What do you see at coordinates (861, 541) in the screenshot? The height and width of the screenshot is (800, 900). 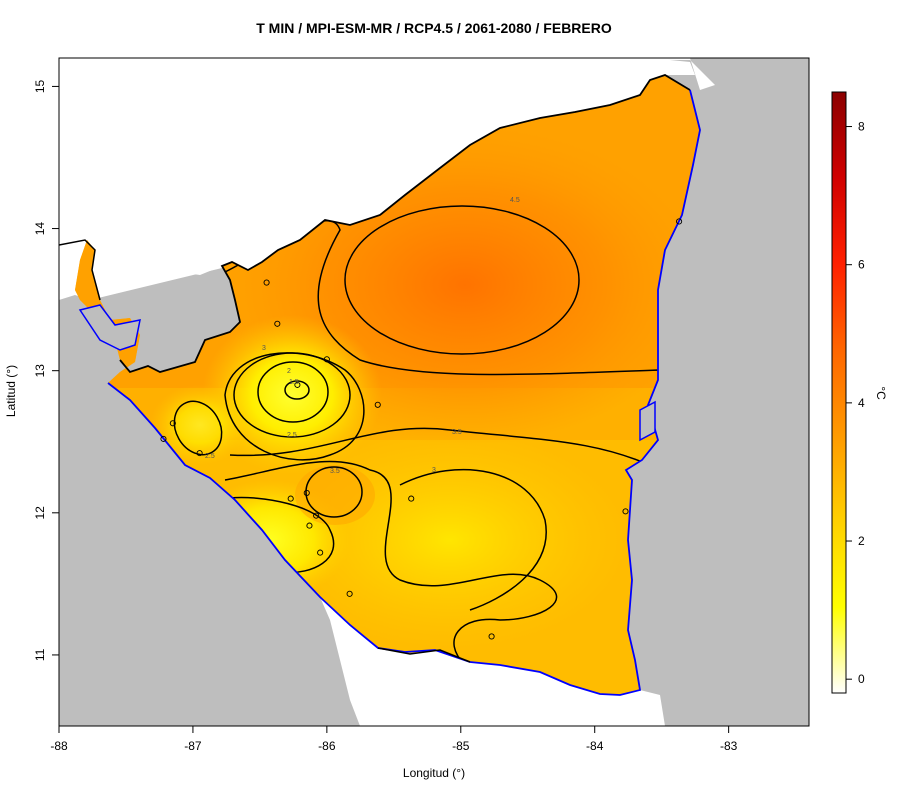 I see `colorbar-tick-label: 2` at bounding box center [861, 541].